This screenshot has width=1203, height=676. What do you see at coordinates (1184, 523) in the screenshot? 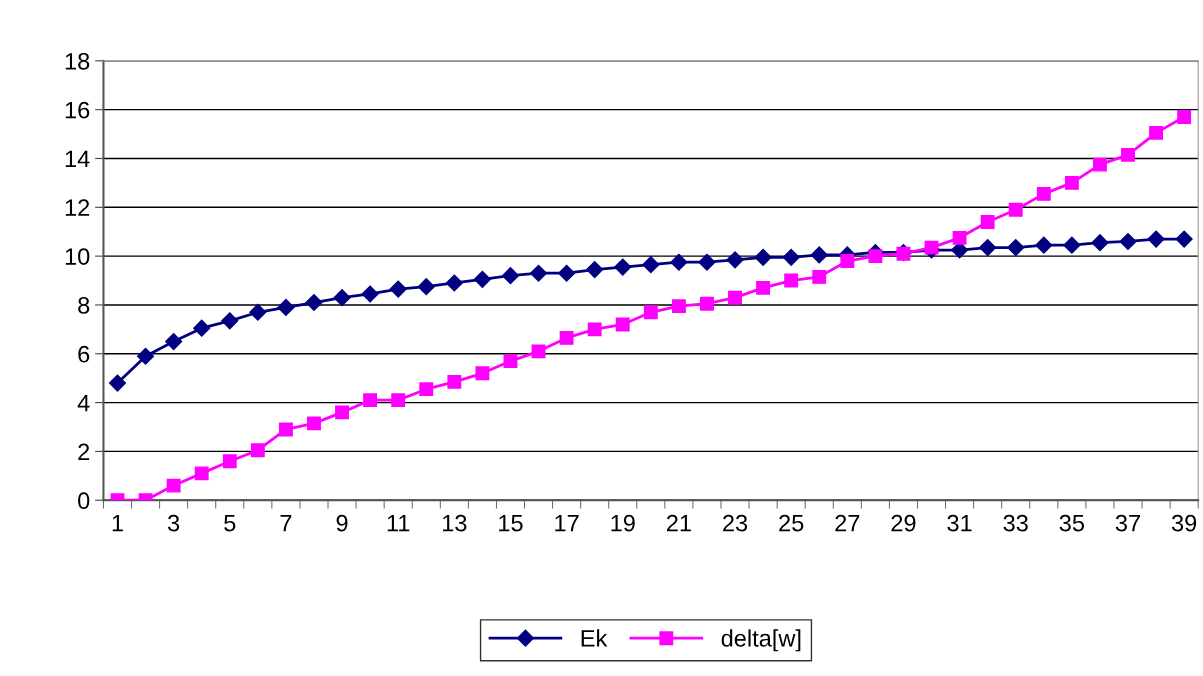
I see `x-tick-label: 39` at bounding box center [1184, 523].